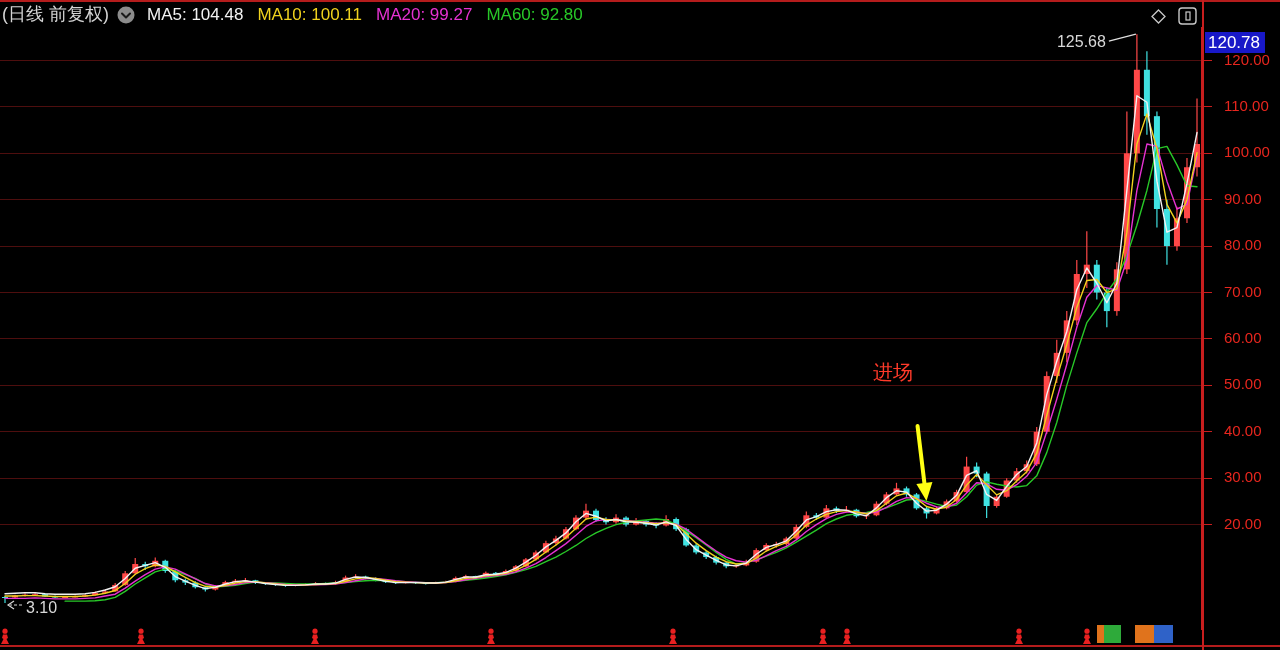 This screenshot has width=1280, height=650. Describe the element at coordinates (1243, 338) in the screenshot. I see `y-tick-label: 60.00` at that location.